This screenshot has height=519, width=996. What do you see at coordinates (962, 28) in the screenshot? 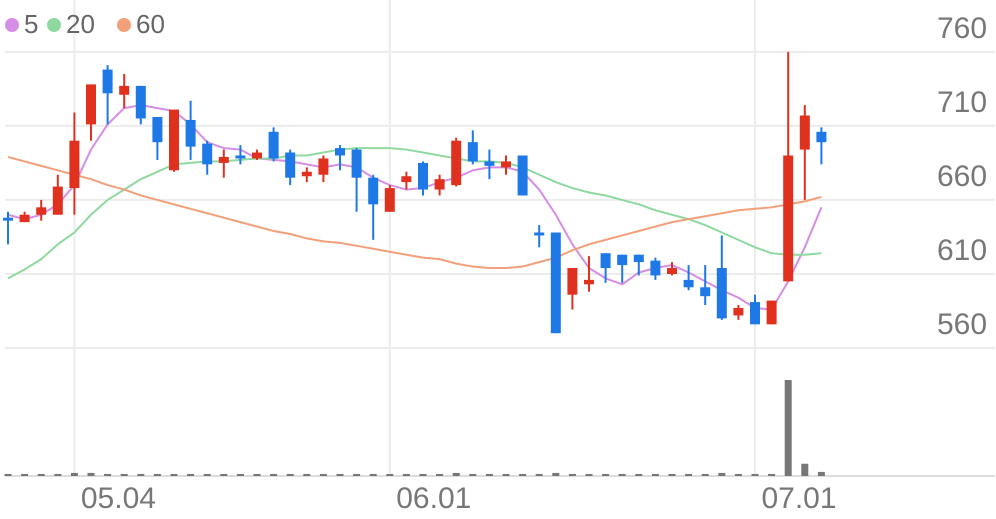
I see `y-tick-label: 760` at bounding box center [962, 28].